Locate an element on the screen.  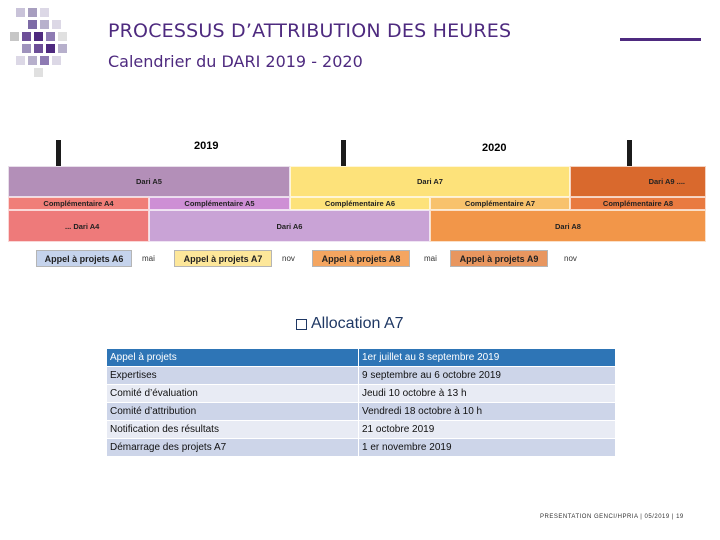
page-subtitle: Calendrier du DARI 2019 - 2020 is located at coordinates (235, 61).